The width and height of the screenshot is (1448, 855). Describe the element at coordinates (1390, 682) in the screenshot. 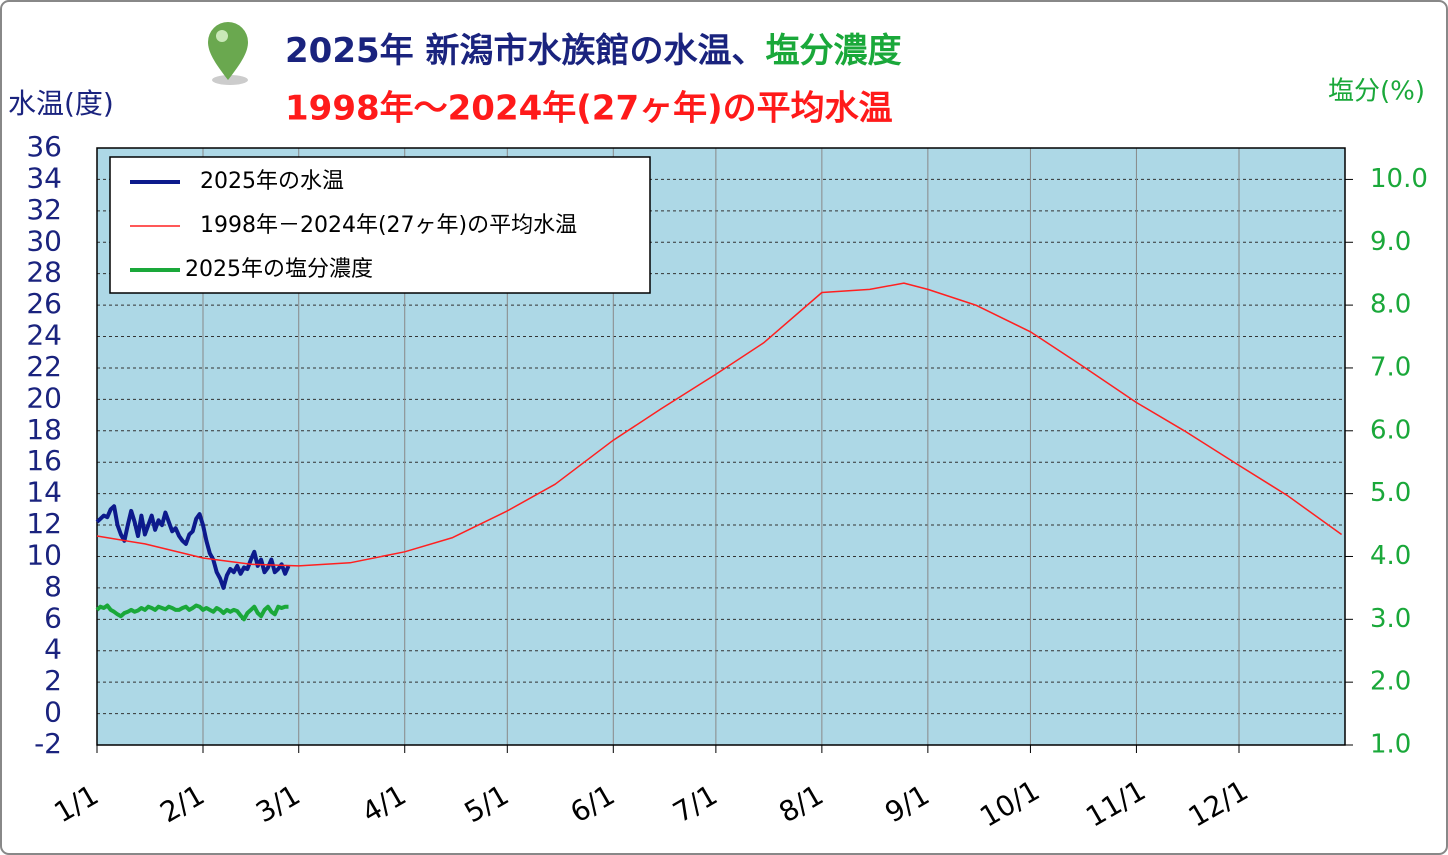

I see `y2-tick-label: 2.0` at that location.